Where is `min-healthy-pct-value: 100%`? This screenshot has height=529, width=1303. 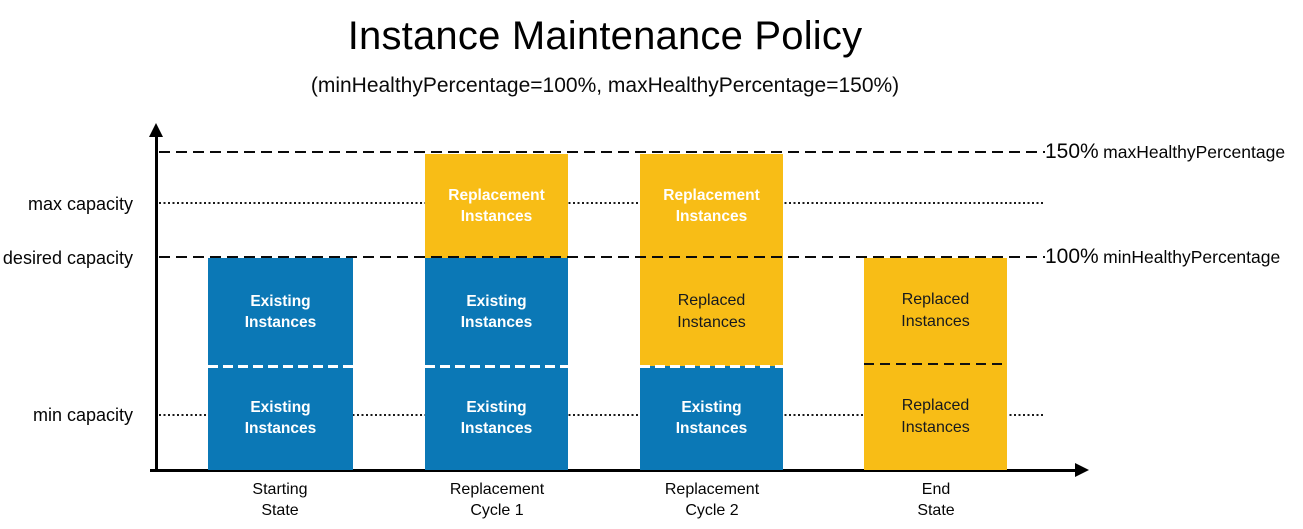 min-healthy-pct-value: 100% is located at coordinates (1072, 256).